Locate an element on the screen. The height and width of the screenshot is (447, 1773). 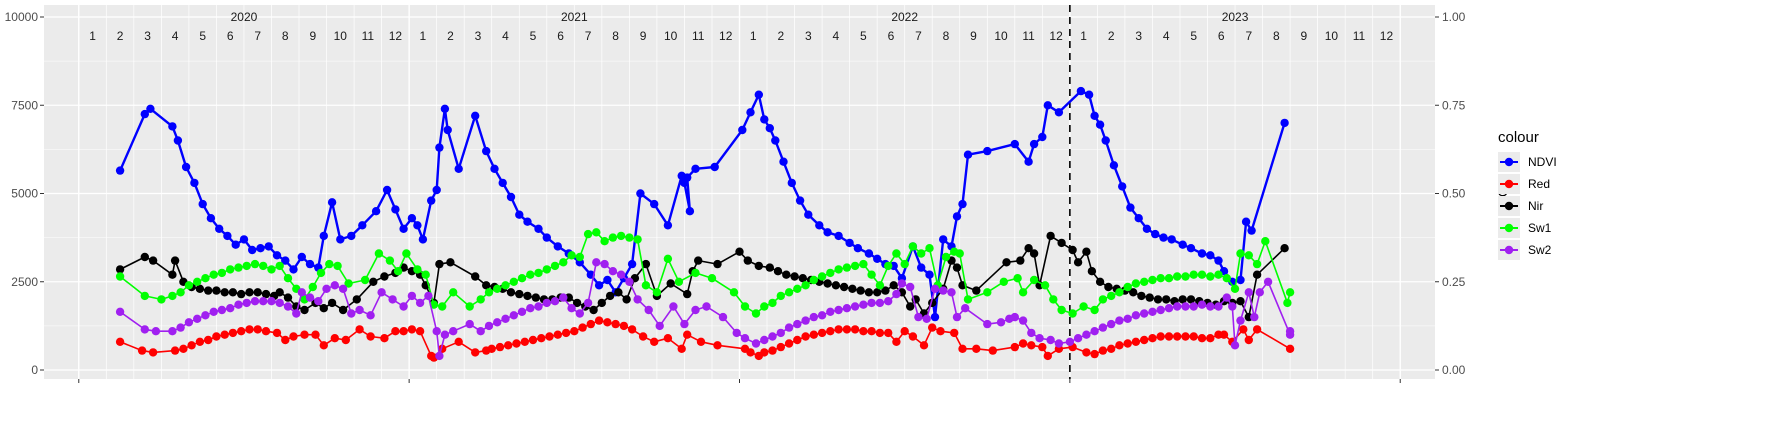
month-label: 3 is located at coordinates (1138, 36).